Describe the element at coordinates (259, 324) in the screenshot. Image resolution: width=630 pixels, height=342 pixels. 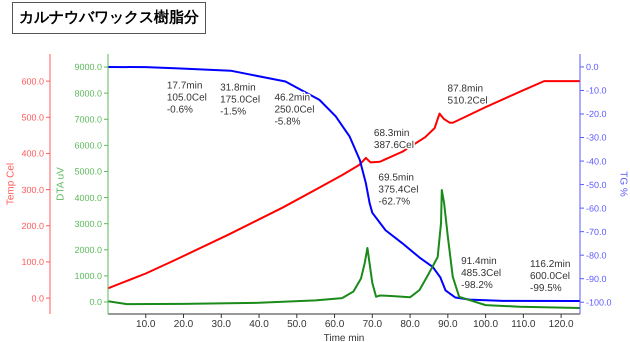
I see `x-tick-label: 40.0` at that location.